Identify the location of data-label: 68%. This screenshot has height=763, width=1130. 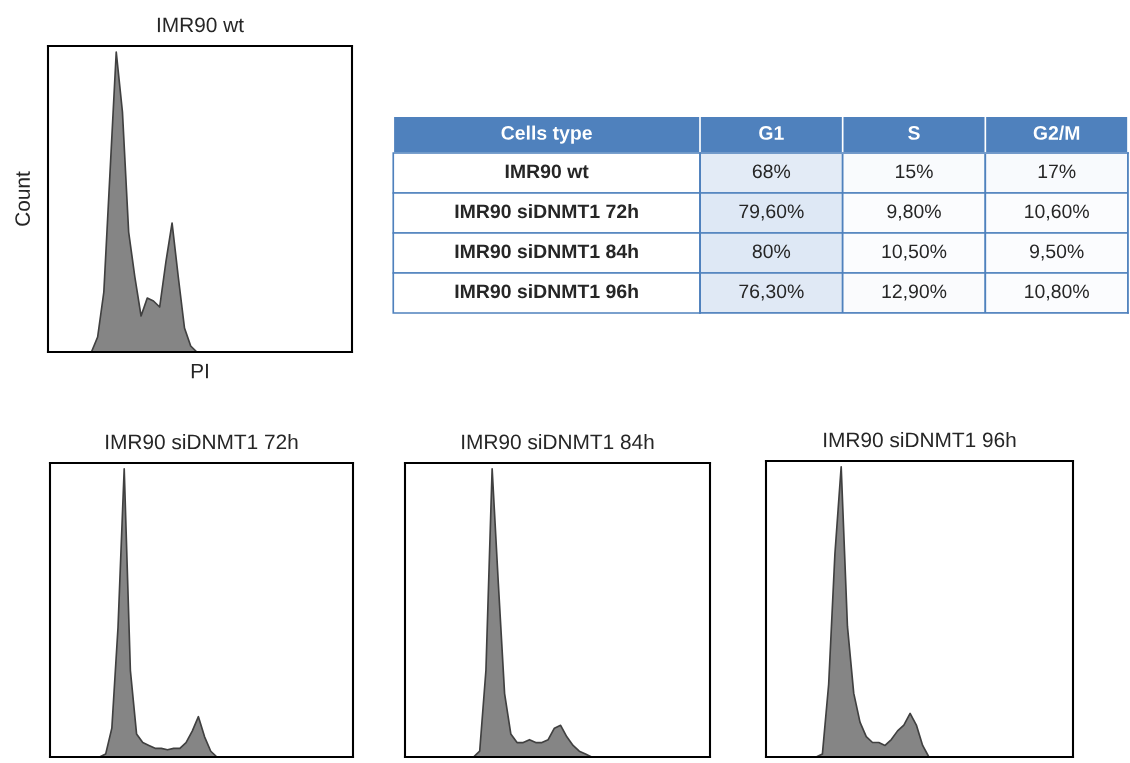
(771, 171).